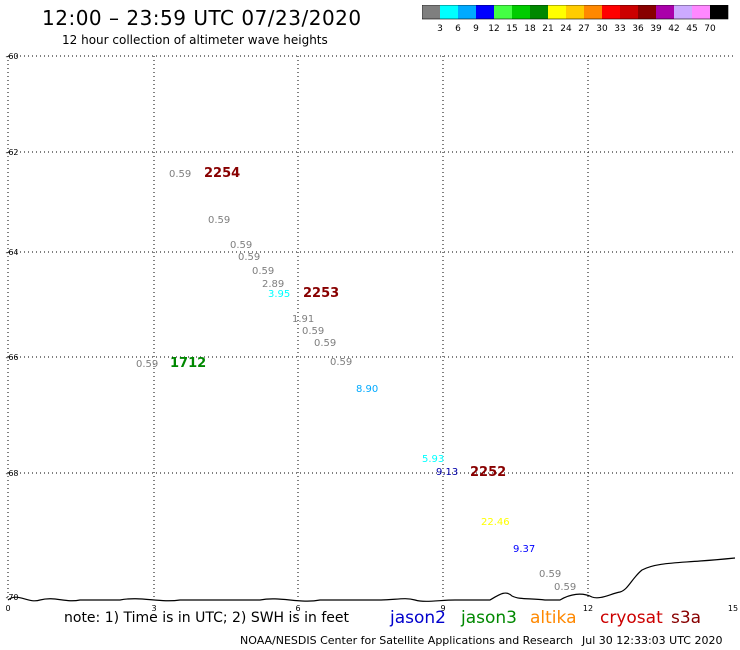 This screenshot has height=650, width=740. What do you see at coordinates (489, 618) in the screenshot?
I see `legend-jason3: jason3` at bounding box center [489, 618].